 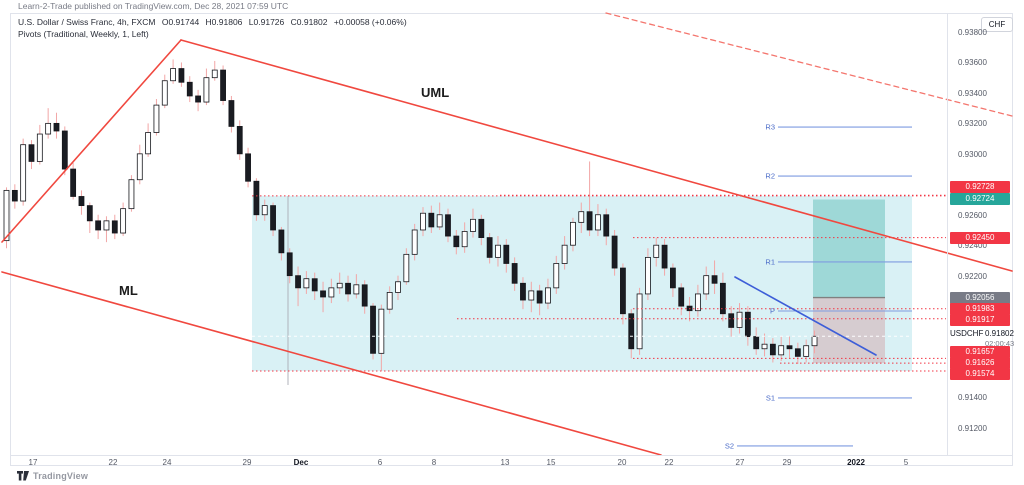 What do you see at coordinates (23, 476) in the screenshot?
I see `tradingview-logo-icon` at bounding box center [23, 476].